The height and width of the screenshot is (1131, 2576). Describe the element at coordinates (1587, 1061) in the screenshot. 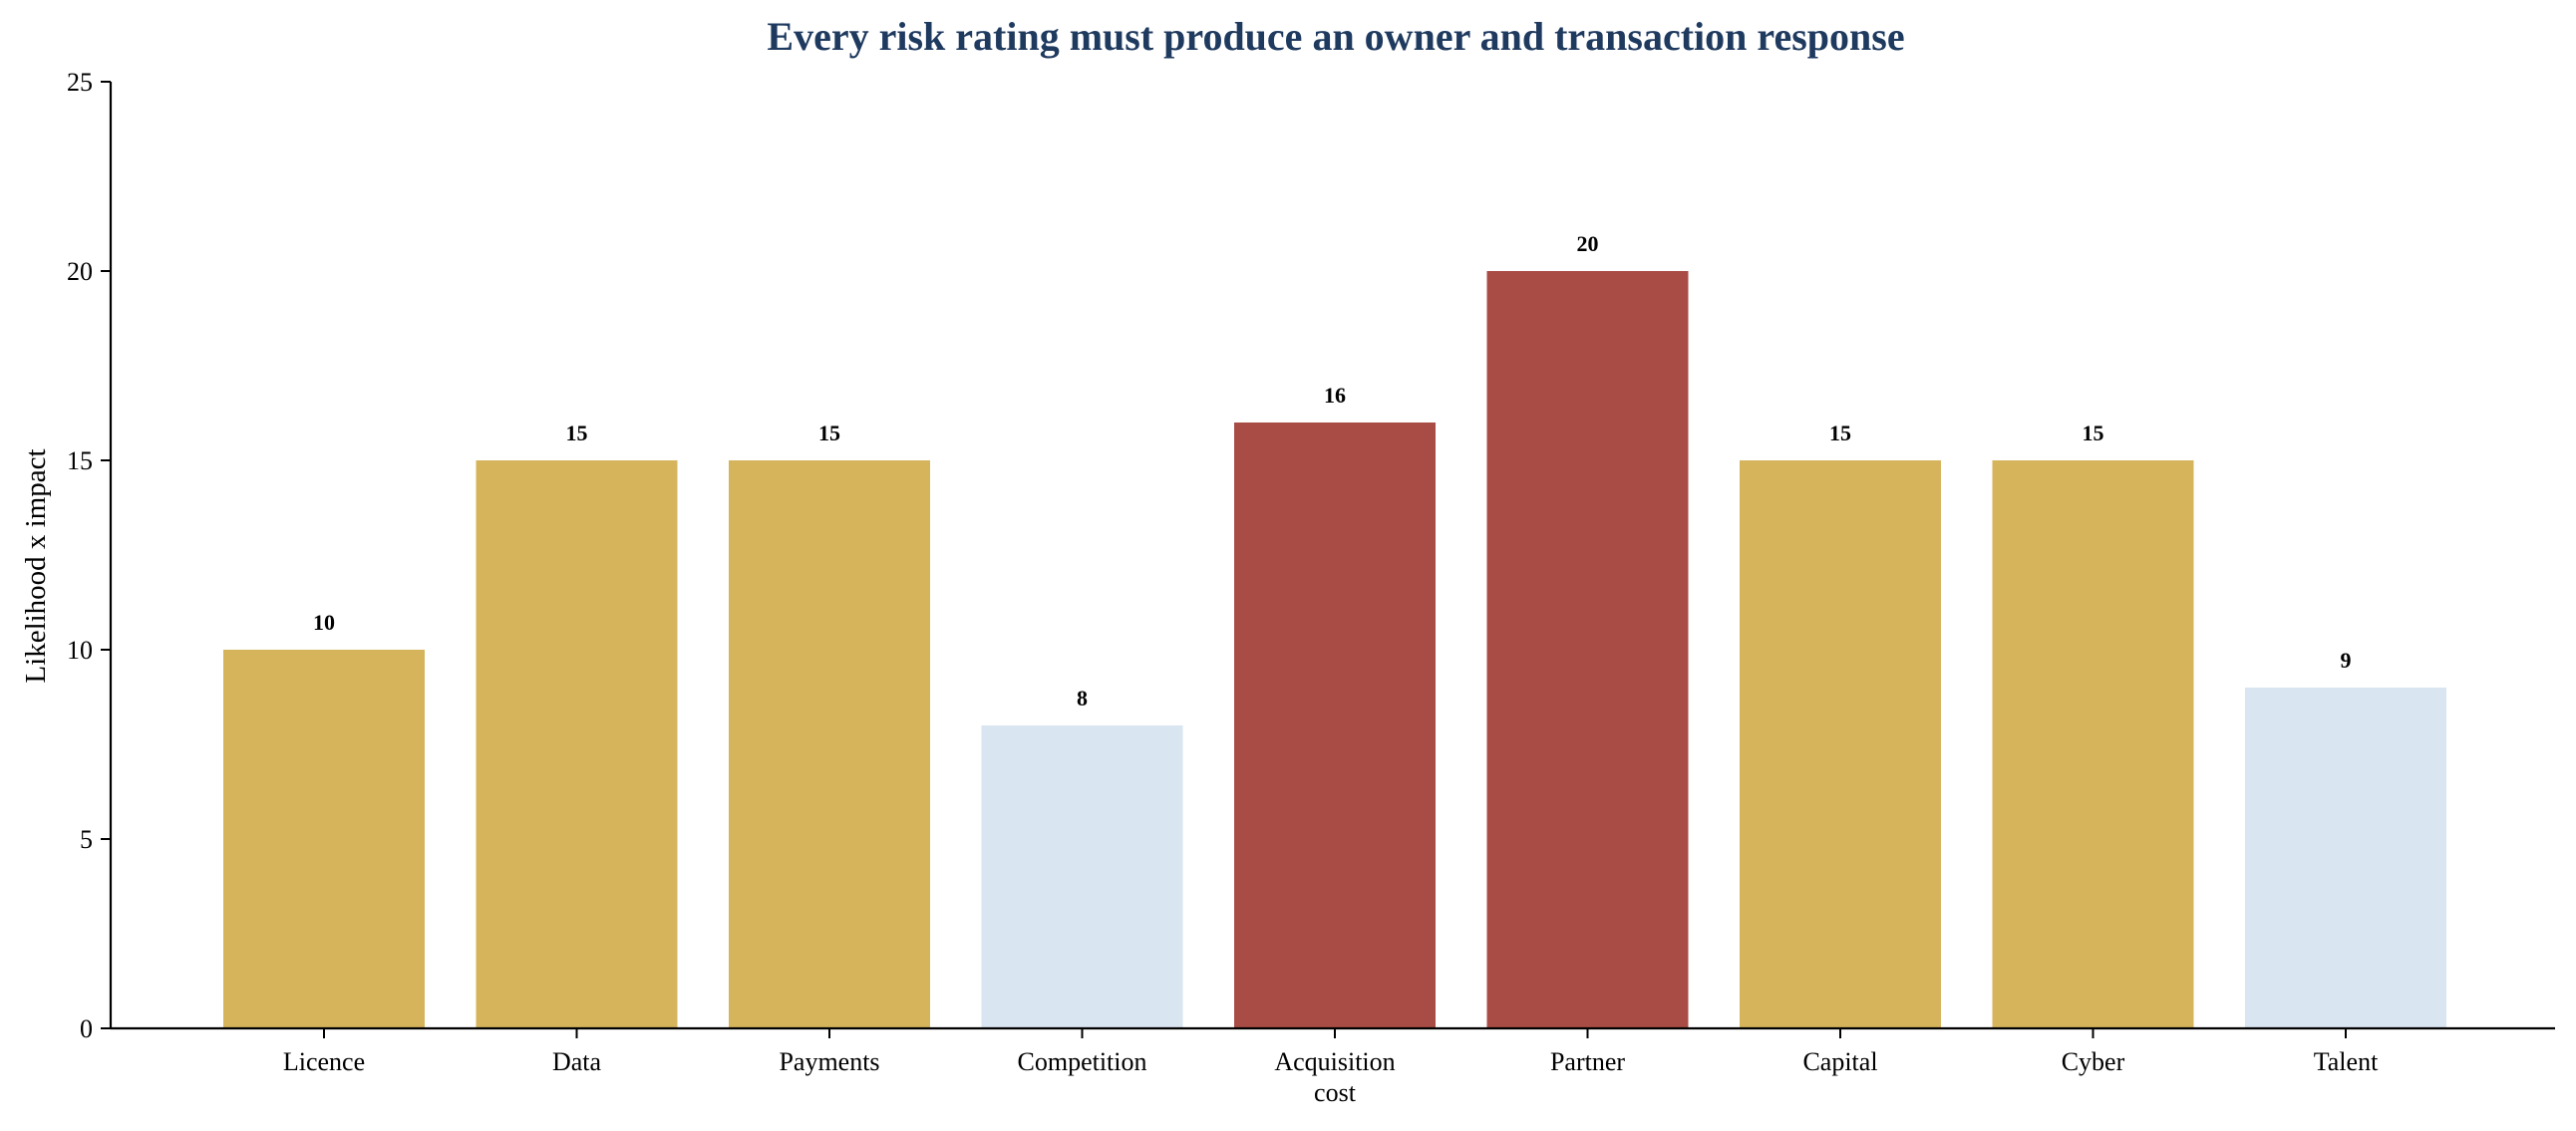

I see `x-tick-label: Partner` at that location.